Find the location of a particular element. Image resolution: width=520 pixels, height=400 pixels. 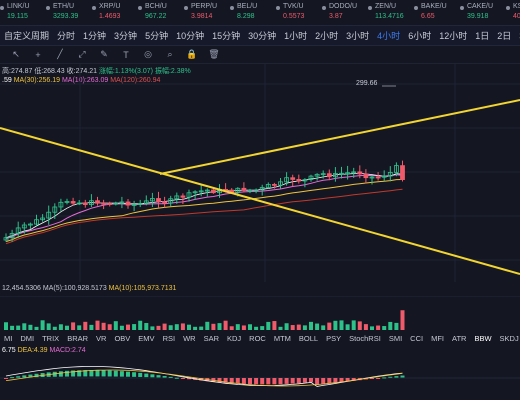

indicator-tab: MI is located at coordinates (8, 338).